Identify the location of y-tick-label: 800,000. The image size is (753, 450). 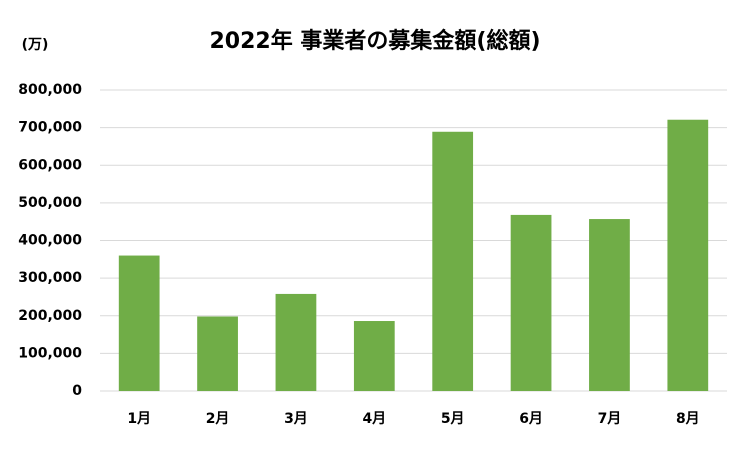
(50, 90).